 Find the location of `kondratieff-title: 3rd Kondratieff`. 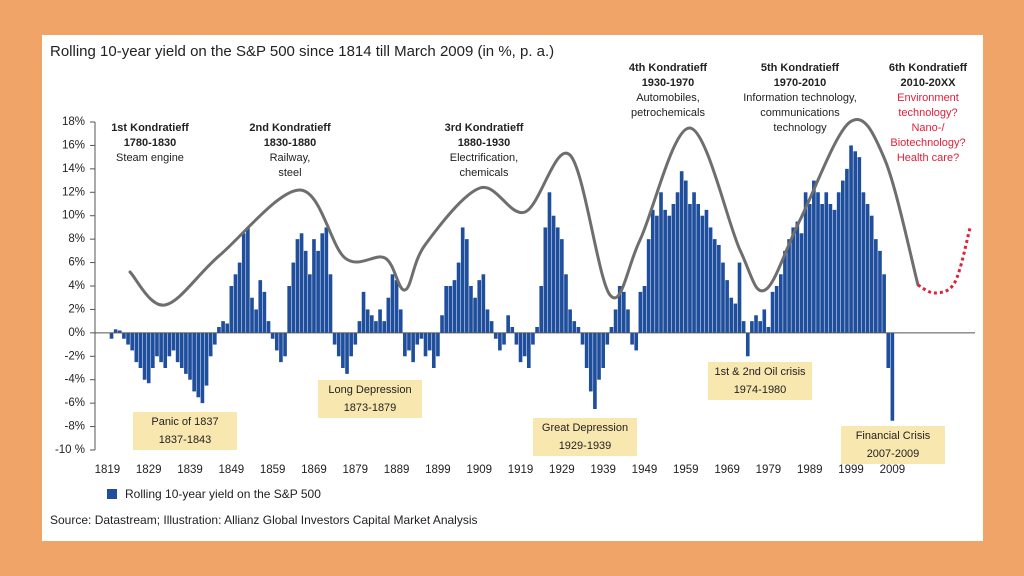

kondratieff-title: 3rd Kondratieff is located at coordinates (484, 128).